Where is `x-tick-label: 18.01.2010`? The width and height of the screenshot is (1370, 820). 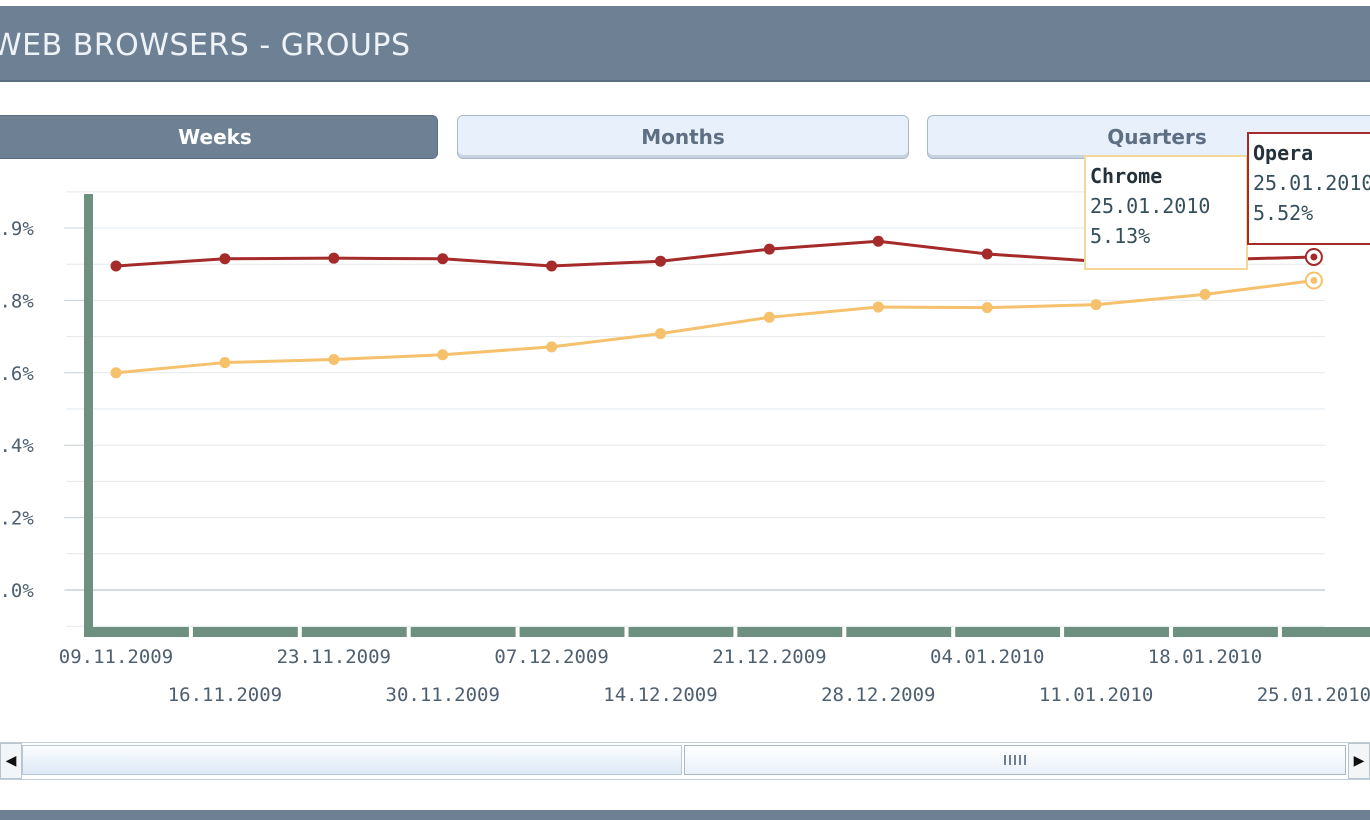 x-tick-label: 18.01.2010 is located at coordinates (1205, 657).